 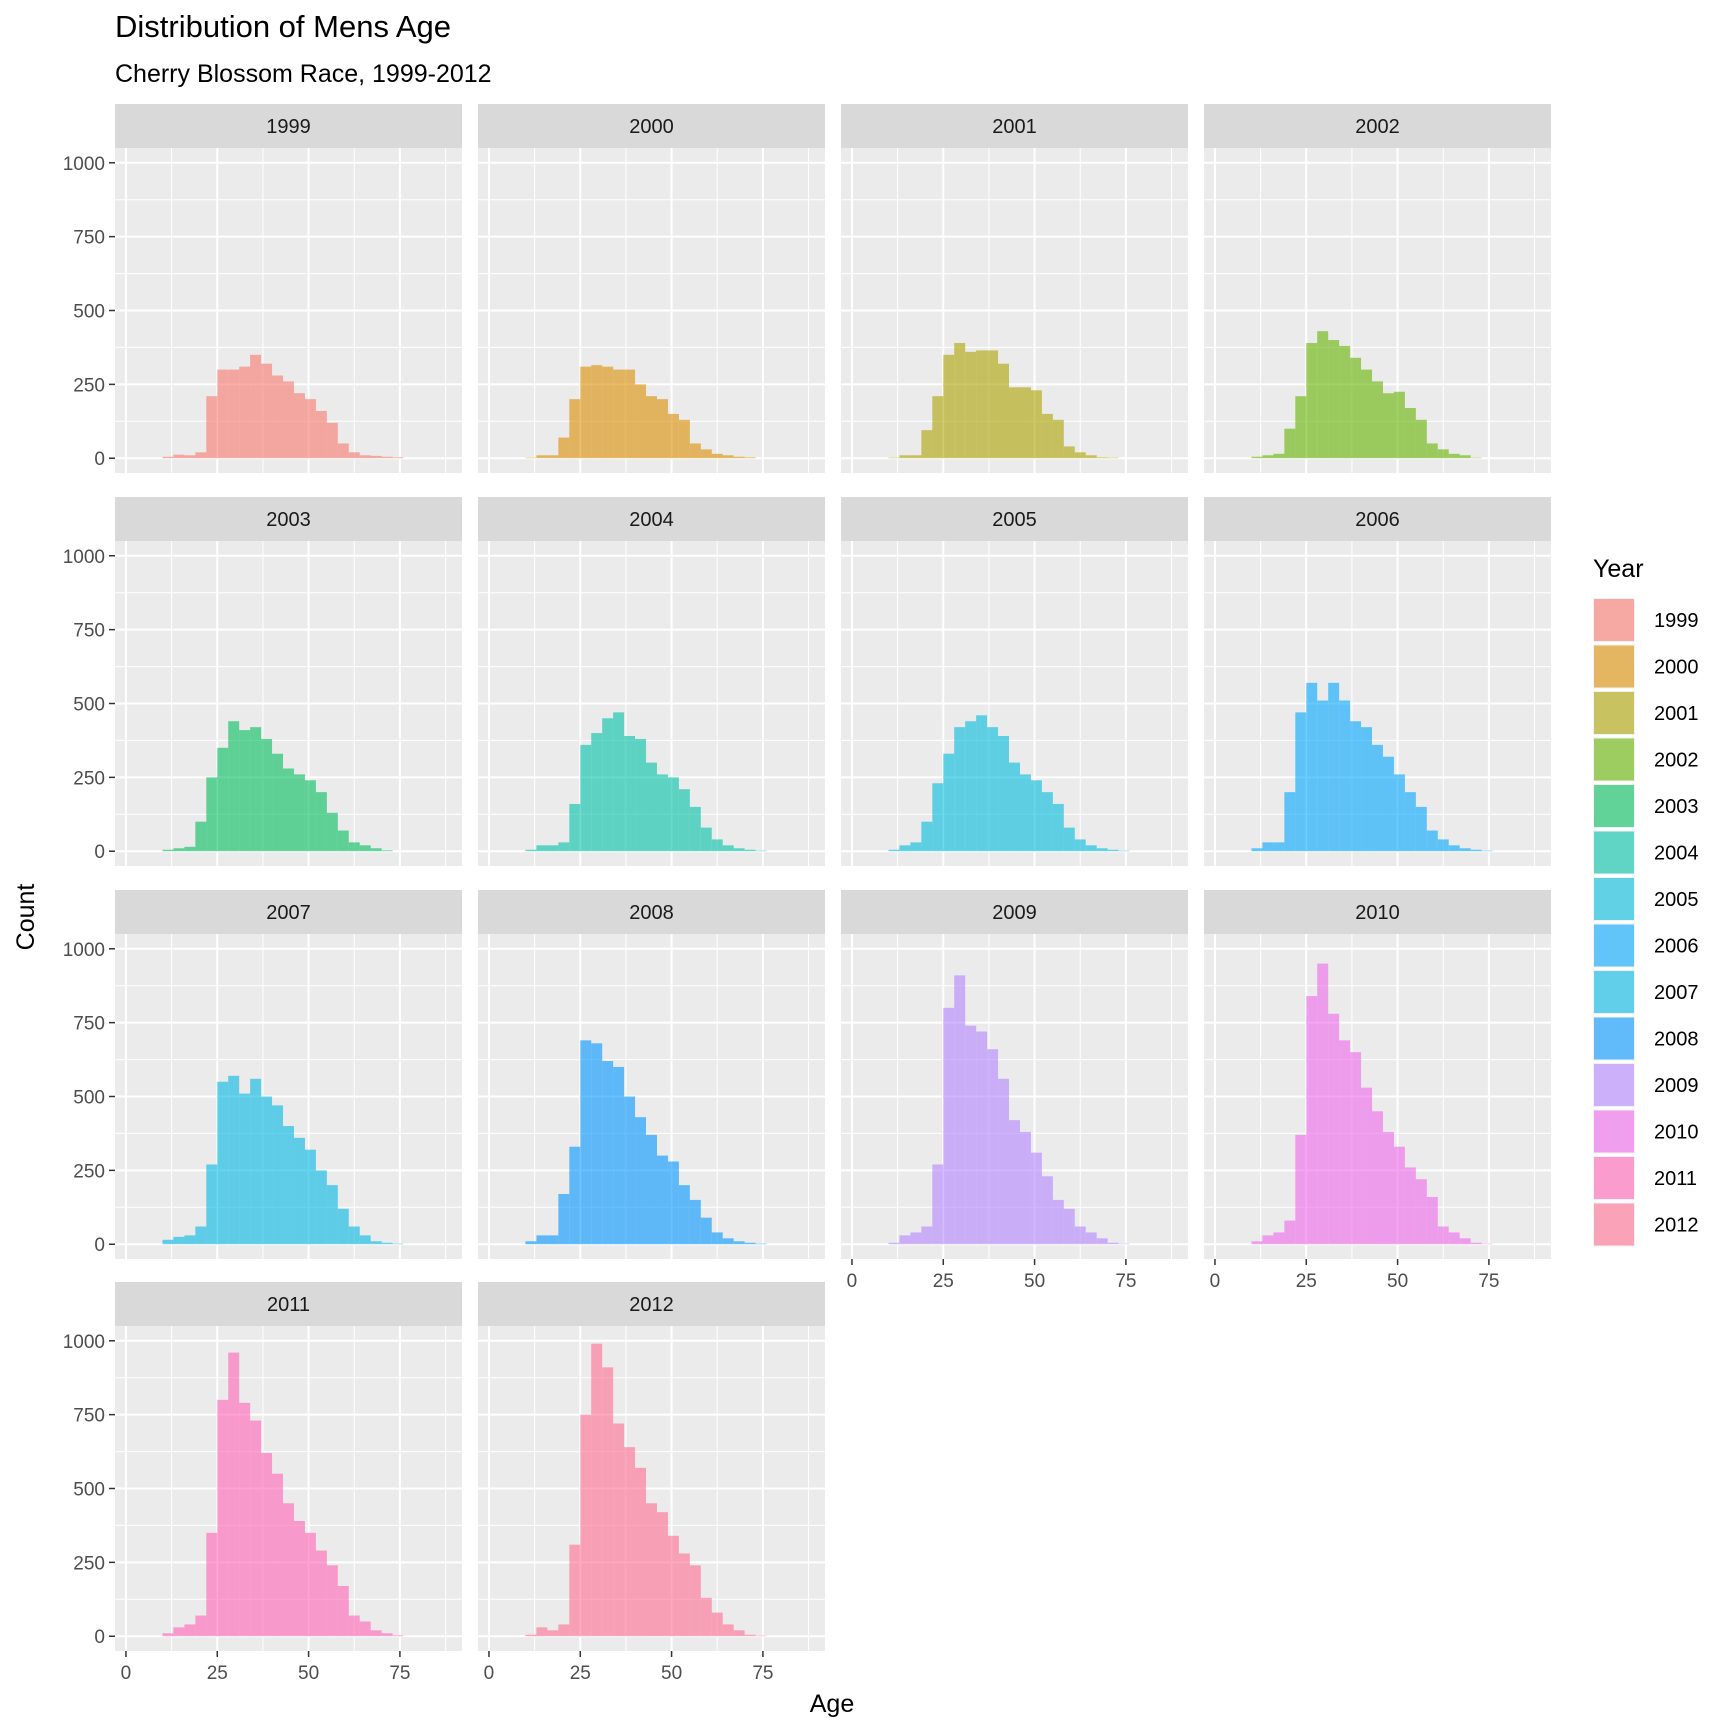 What do you see at coordinates (1646, 806) in the screenshot?
I see `legend-item-2003: 2003` at bounding box center [1646, 806].